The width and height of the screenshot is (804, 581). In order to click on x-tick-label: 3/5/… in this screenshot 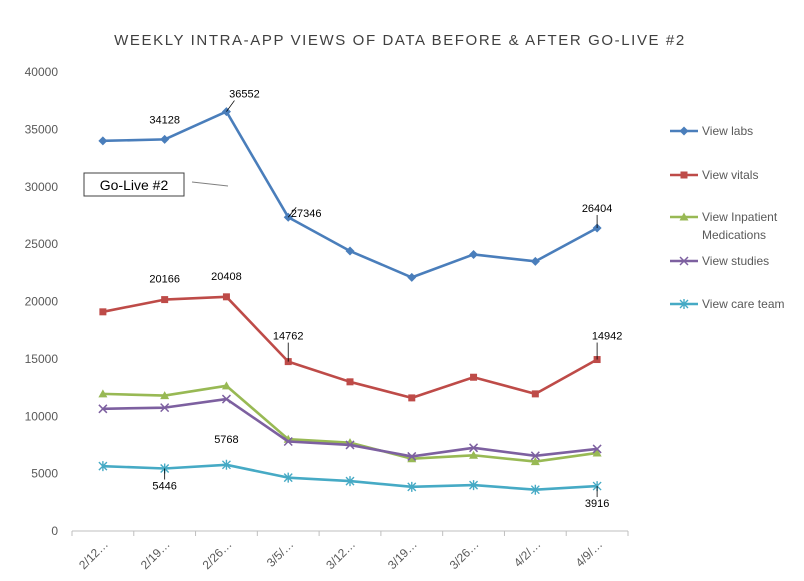, I will do `click(280, 553)`.